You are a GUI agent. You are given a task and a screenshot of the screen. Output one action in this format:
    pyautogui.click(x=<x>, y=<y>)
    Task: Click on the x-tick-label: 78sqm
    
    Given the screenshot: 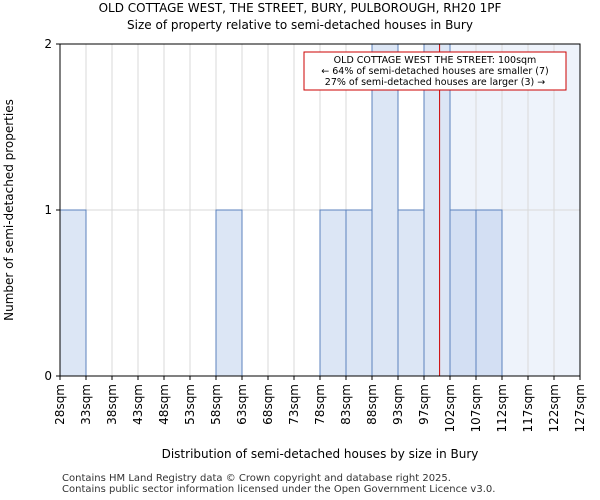 What is the action you would take?
    pyautogui.click(x=320, y=404)
    